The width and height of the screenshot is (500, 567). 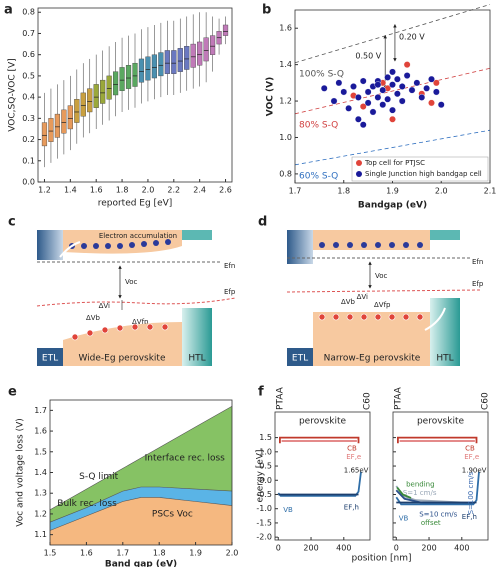 I want to click on annotation: Electron accumulation, so click(x=138, y=236).